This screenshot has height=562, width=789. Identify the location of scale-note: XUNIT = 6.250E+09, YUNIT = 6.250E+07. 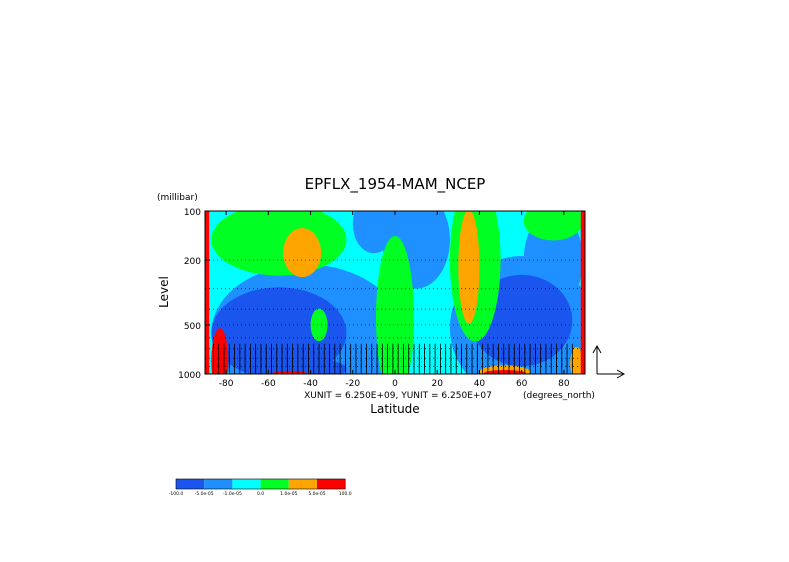
(398, 396).